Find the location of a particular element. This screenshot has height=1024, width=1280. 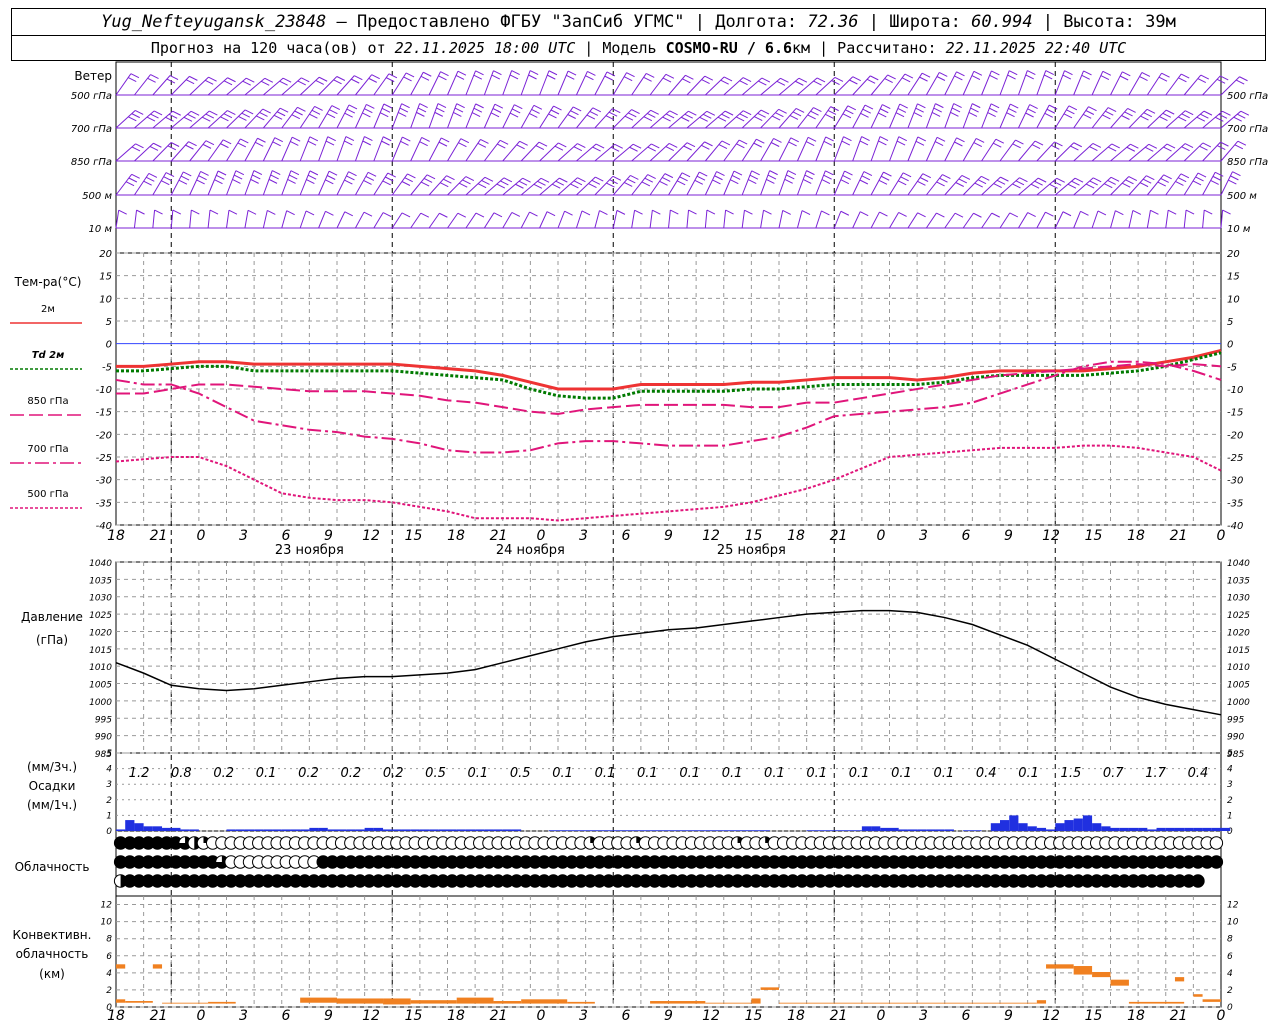

temp-y-tick-right: -30 is located at coordinates (1235, 481).